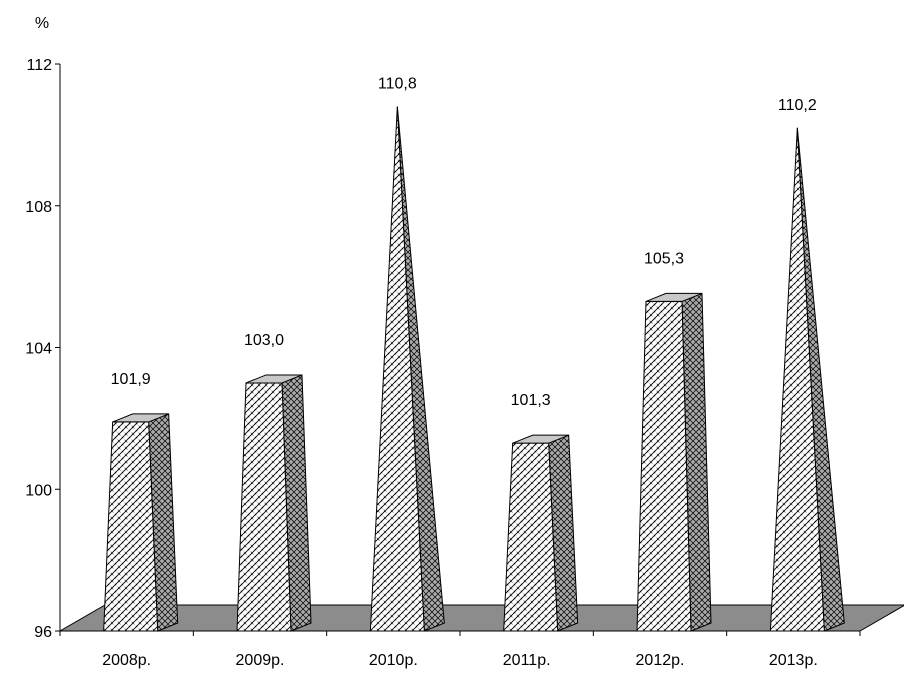 The width and height of the screenshot is (904, 677). I want to click on x-tick-label: 2009р., so click(260, 660).